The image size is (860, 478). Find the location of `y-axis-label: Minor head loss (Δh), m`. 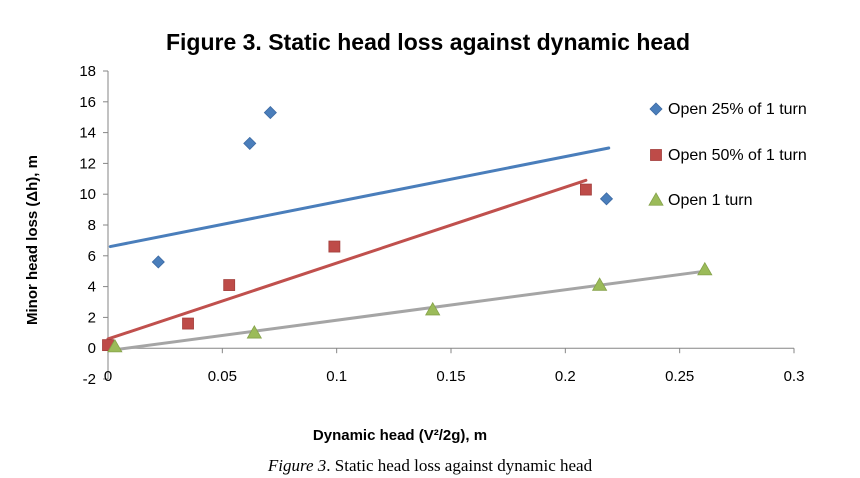

y-axis-label: Minor head loss (Δh), m is located at coordinates (32, 240).